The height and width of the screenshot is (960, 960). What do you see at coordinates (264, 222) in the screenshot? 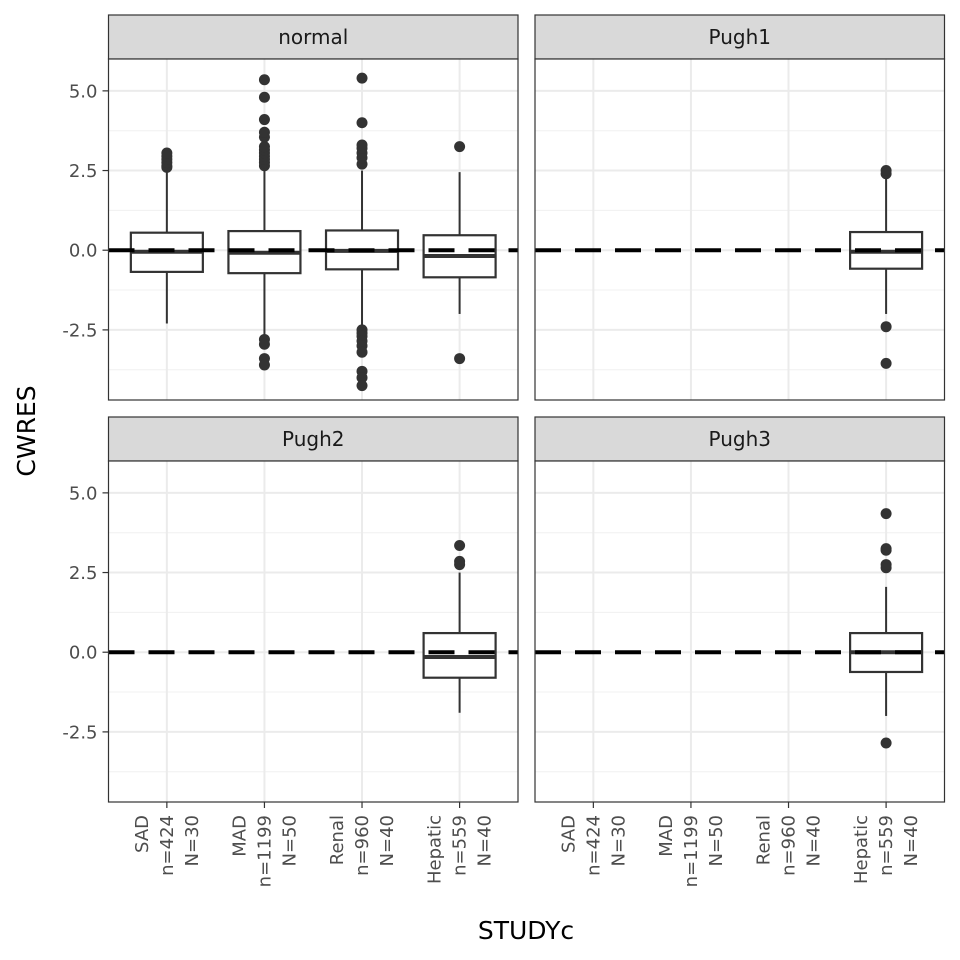
I see `box-mad` at bounding box center [264, 222].